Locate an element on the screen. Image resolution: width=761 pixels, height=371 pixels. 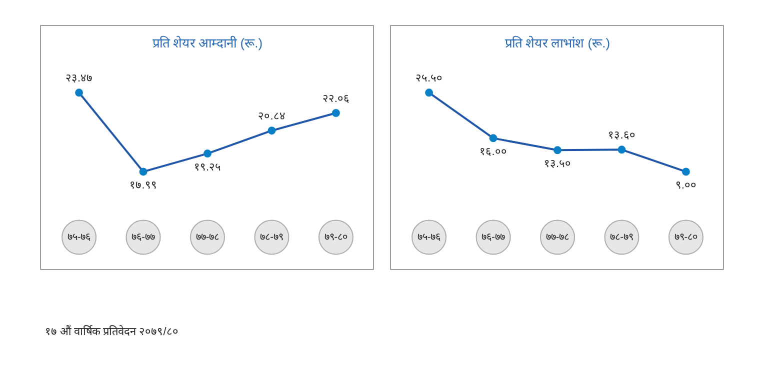
data-label: ९.०० is located at coordinates (685, 186).